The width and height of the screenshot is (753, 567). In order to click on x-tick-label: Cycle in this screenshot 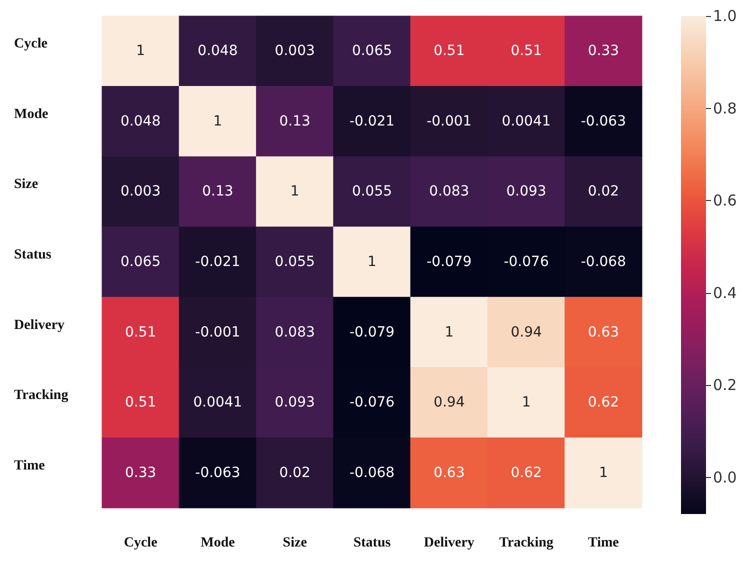, I will do `click(141, 543)`.